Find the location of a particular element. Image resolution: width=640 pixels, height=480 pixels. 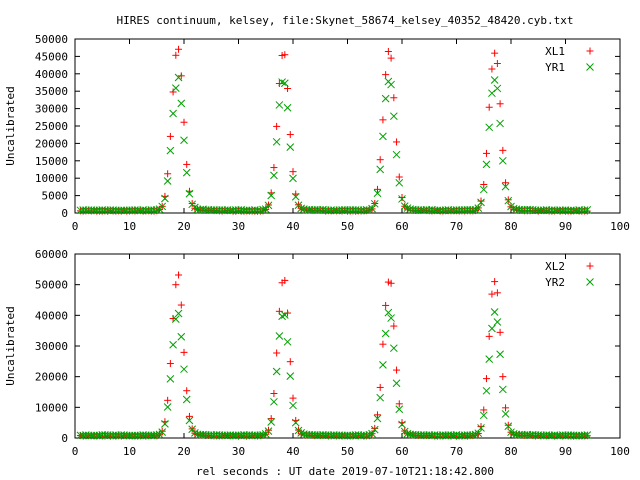

y-tick-label: 10000 is located at coordinates (51, 178).